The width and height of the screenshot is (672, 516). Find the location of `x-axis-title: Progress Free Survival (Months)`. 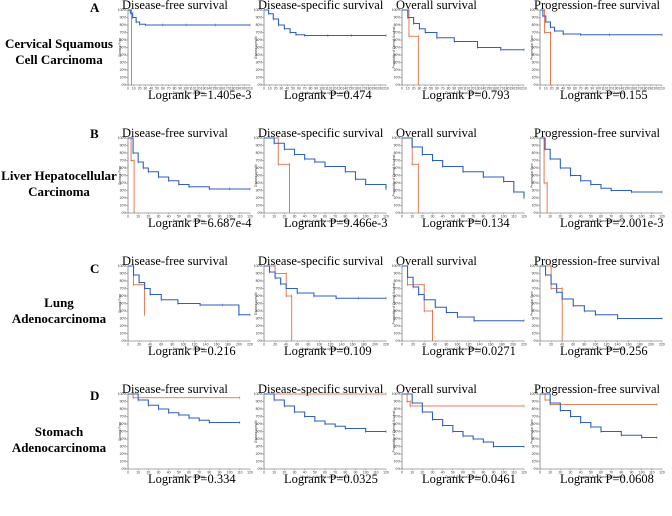

x-axis-title: Progress Free Survival (Months) is located at coordinates (601, 93).